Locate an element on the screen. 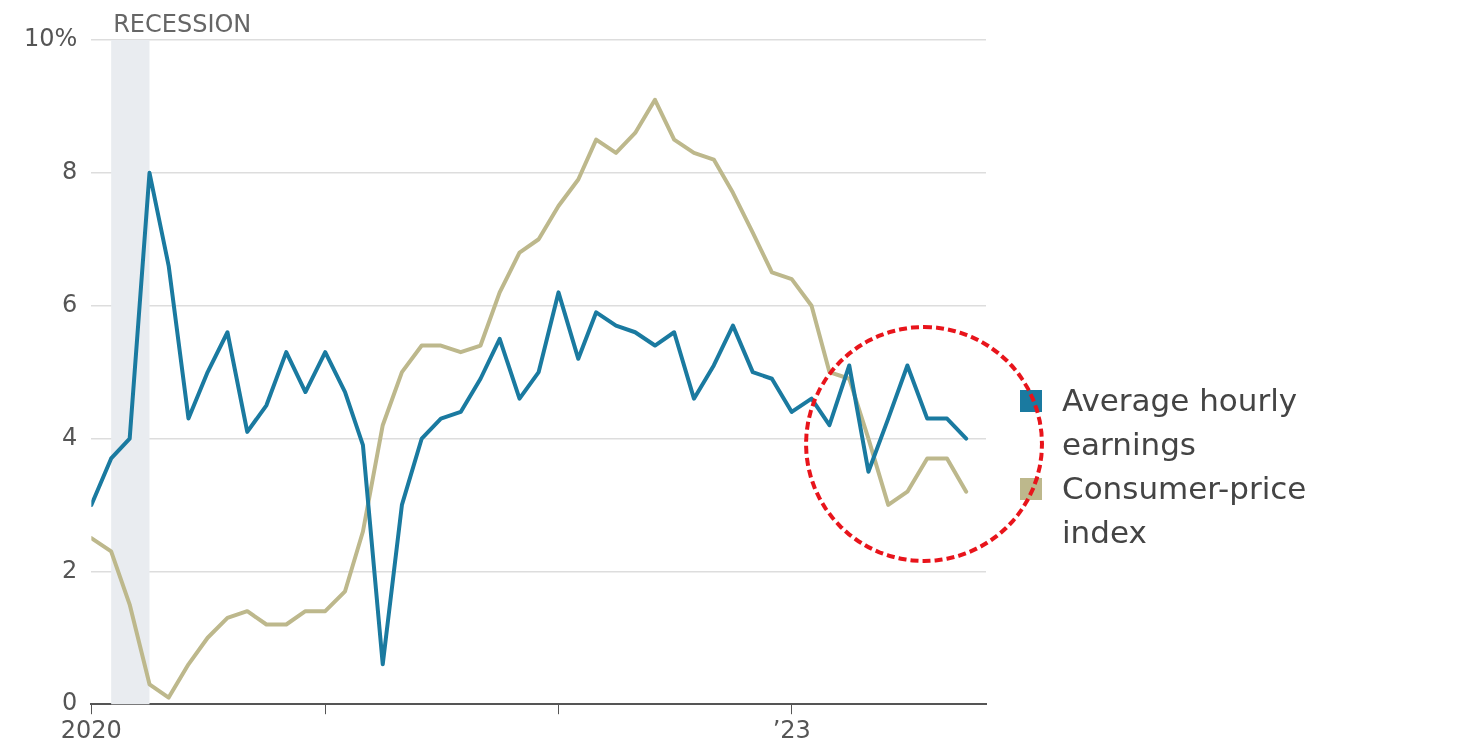 The height and width of the screenshot is (753, 1463). y-tick-label: 4 is located at coordinates (70, 436).